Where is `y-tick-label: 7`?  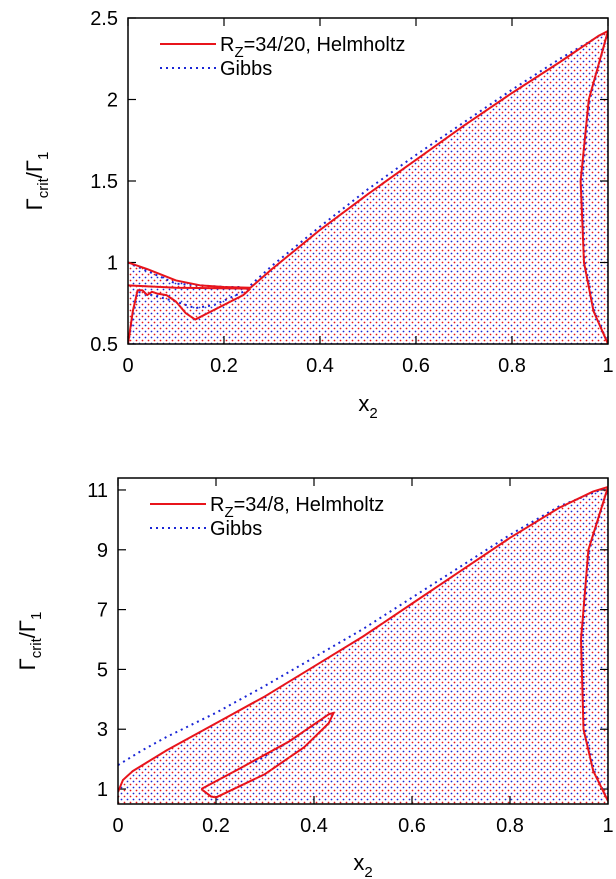
y-tick-label: 7 is located at coordinates (102, 611).